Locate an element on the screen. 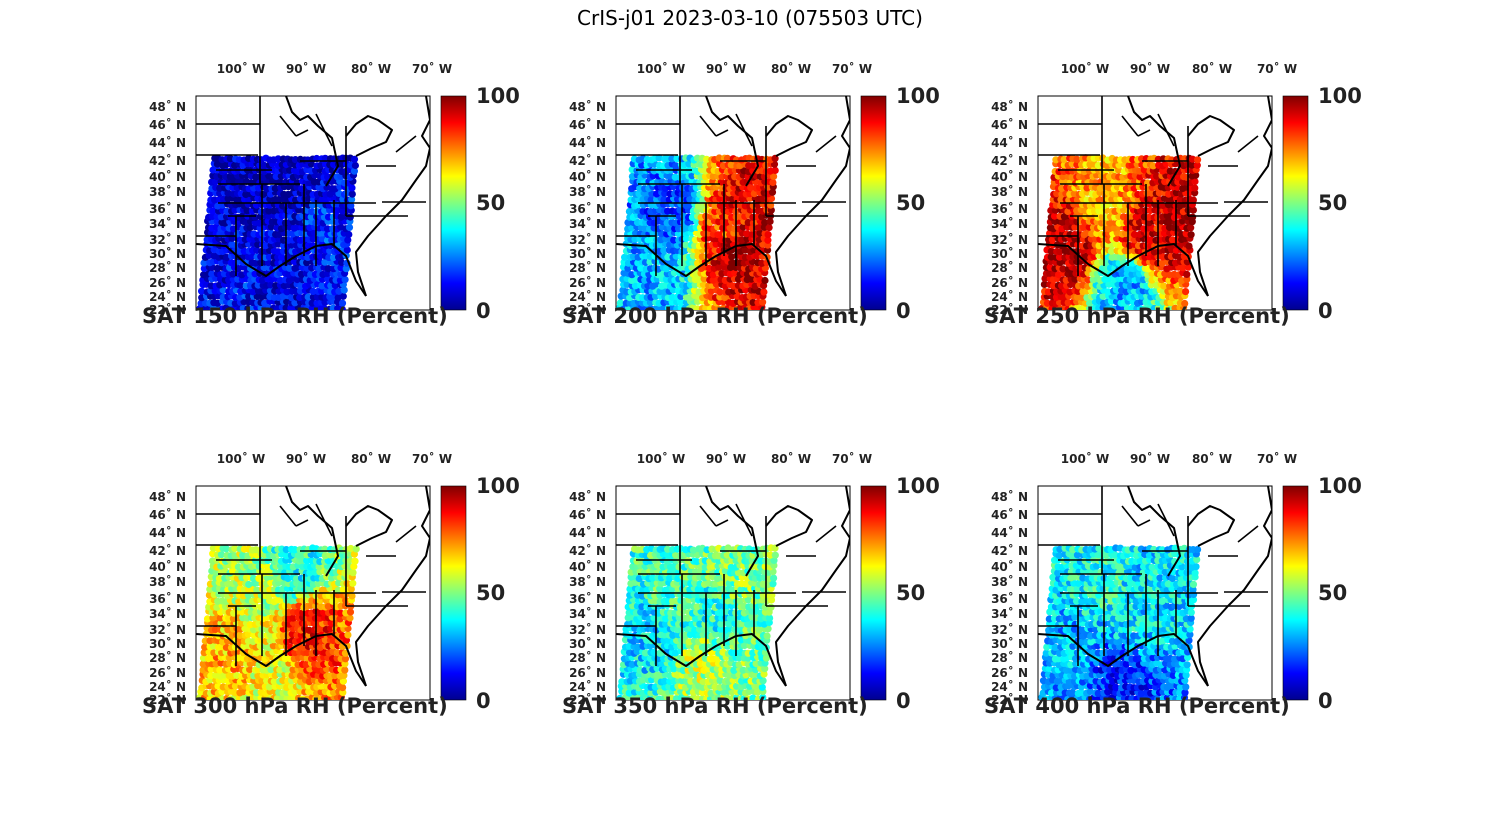 This screenshot has width=1500, height=825. lat-tick-label: 38˚ N is located at coordinates (587, 192).